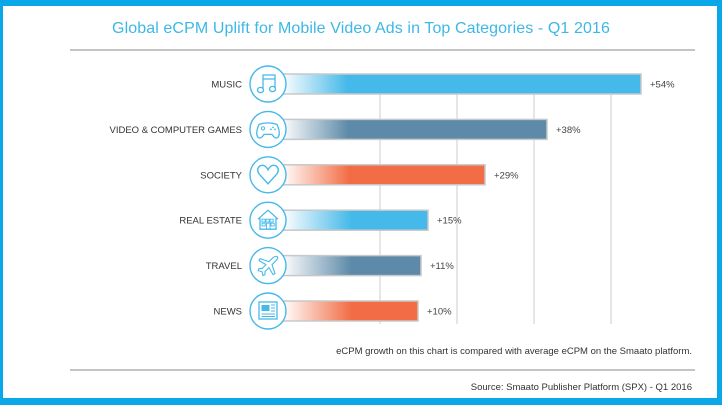  I want to click on category-label: VIDEO & COMPUTER GAMES, so click(176, 130).